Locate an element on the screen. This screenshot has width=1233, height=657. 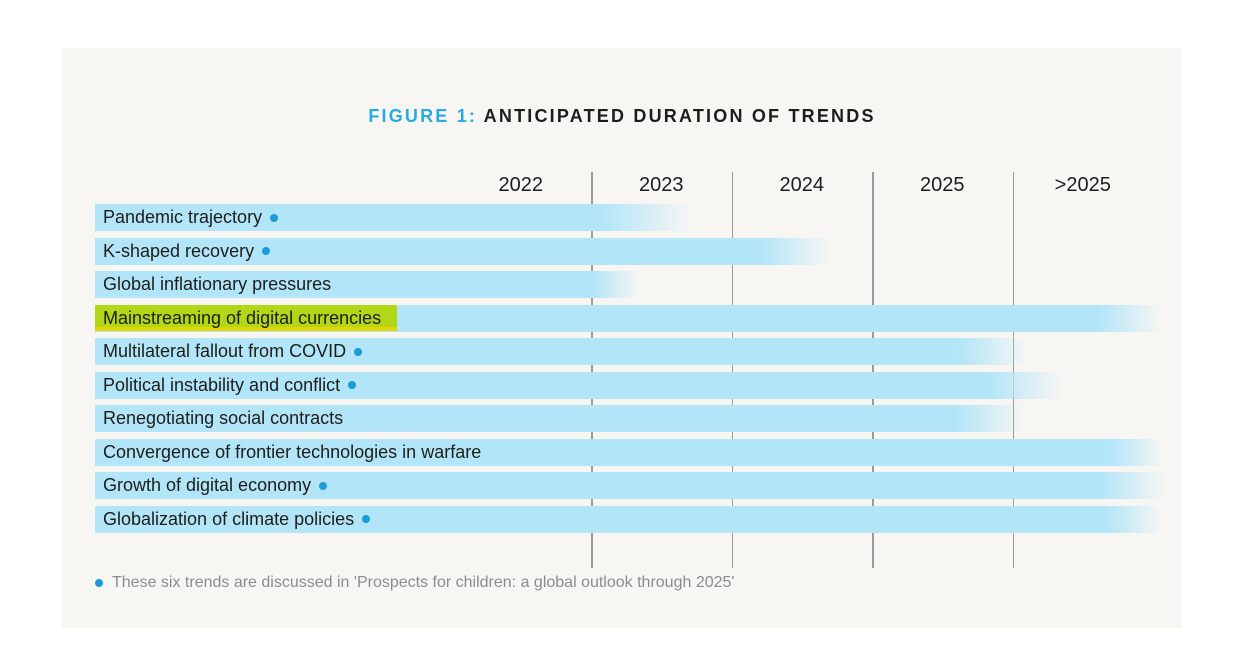
trend-label: Globalization of climate policies is located at coordinates (229, 518).